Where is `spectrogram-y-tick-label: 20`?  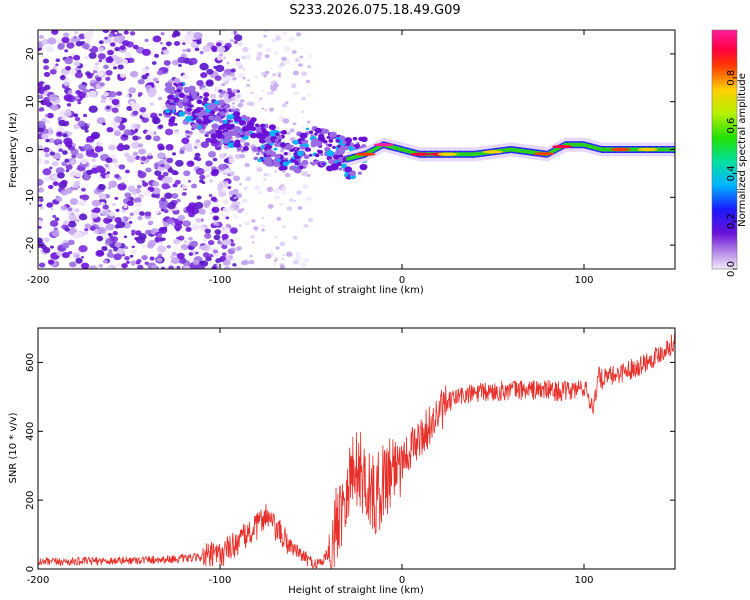 spectrogram-y-tick-label: 20 is located at coordinates (30, 54).